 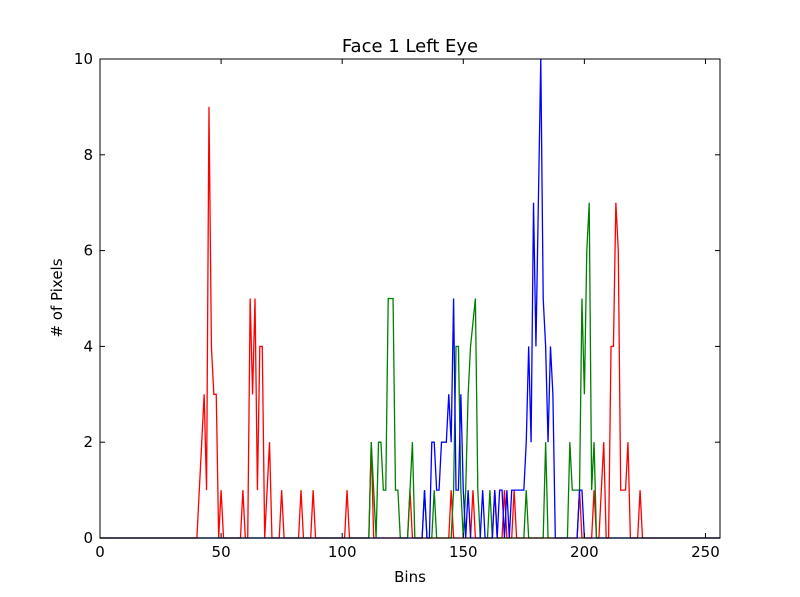 I want to click on x-tick-label: 250, so click(x=705, y=552).